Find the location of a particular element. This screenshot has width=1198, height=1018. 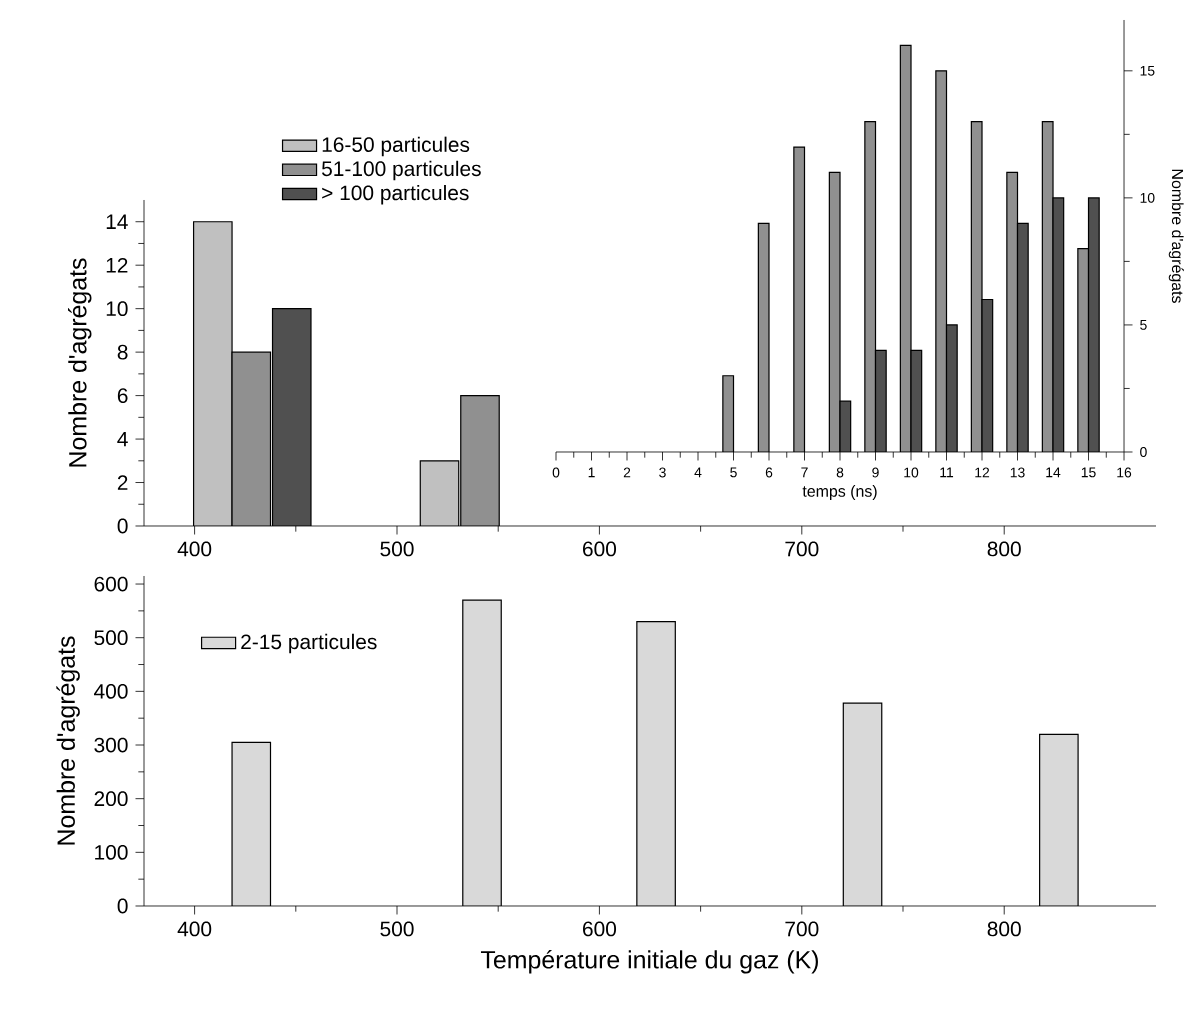

legend-label: 16-50 particules is located at coordinates (396, 146).